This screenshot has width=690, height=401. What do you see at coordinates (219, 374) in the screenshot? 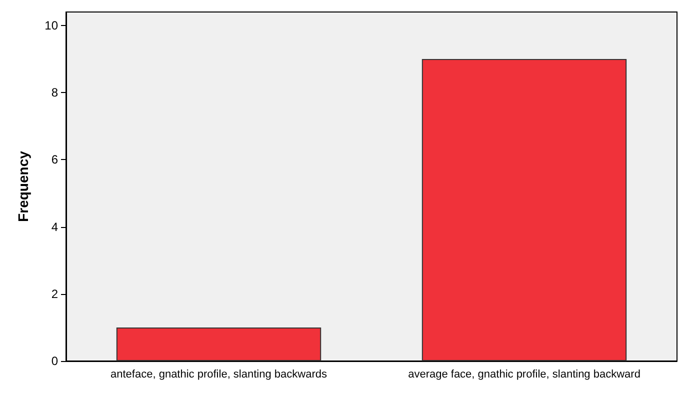
I see `x-tick-label: anteface, gnathic profile, slanting backwards` at bounding box center [219, 374].